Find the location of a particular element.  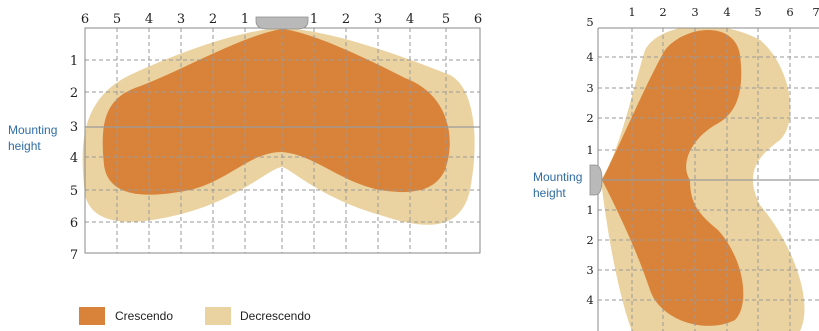

left-side-tick: 5 is located at coordinates (74, 191).